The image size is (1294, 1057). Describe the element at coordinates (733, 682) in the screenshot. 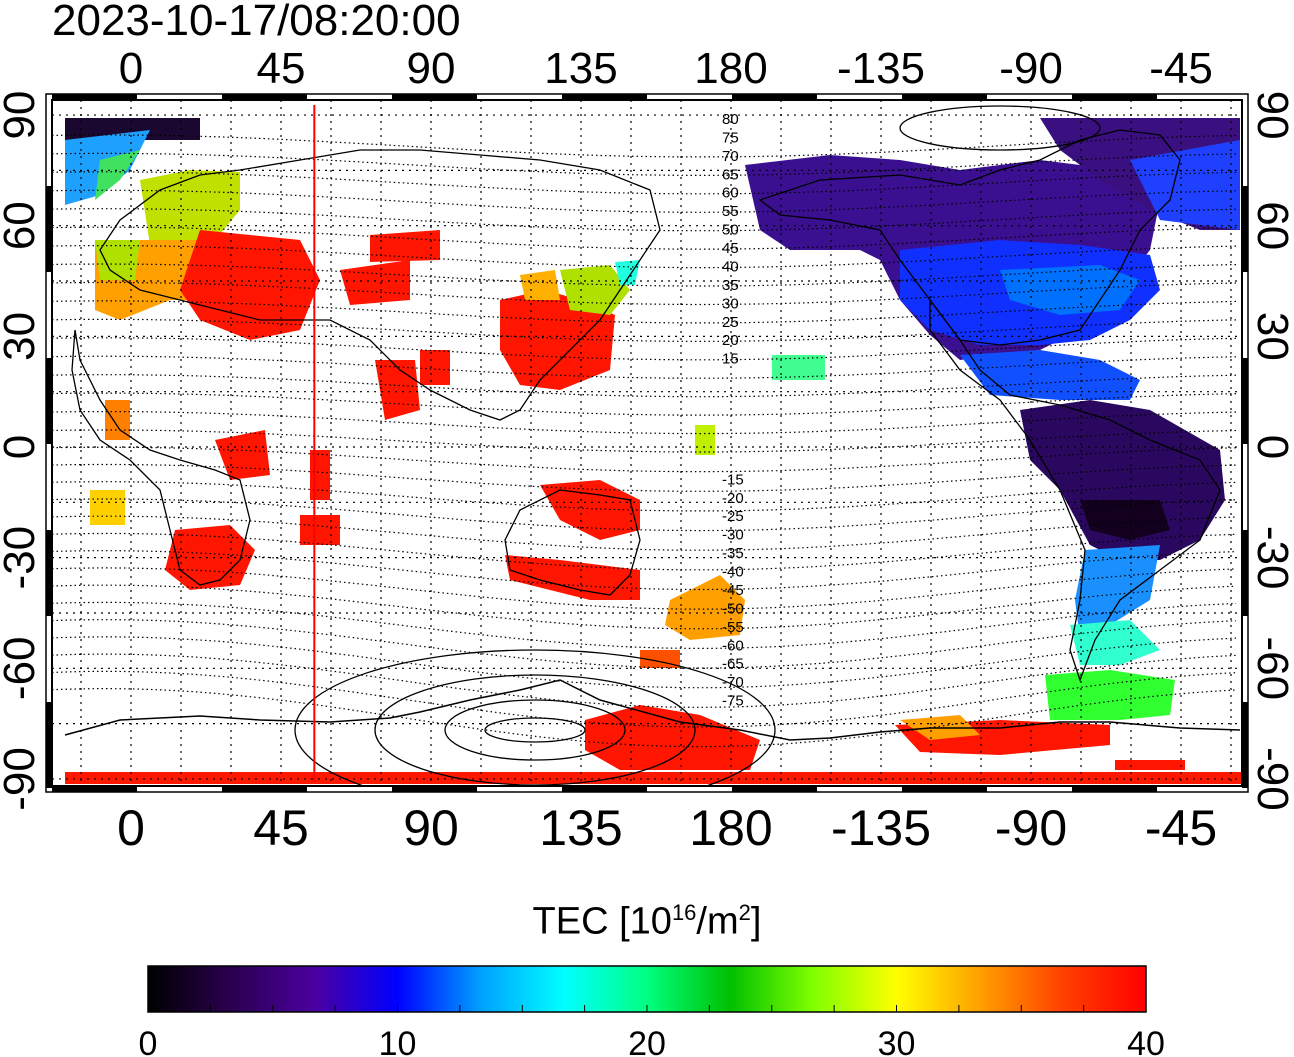

I see `magnetic-latitude-label: -70` at that location.